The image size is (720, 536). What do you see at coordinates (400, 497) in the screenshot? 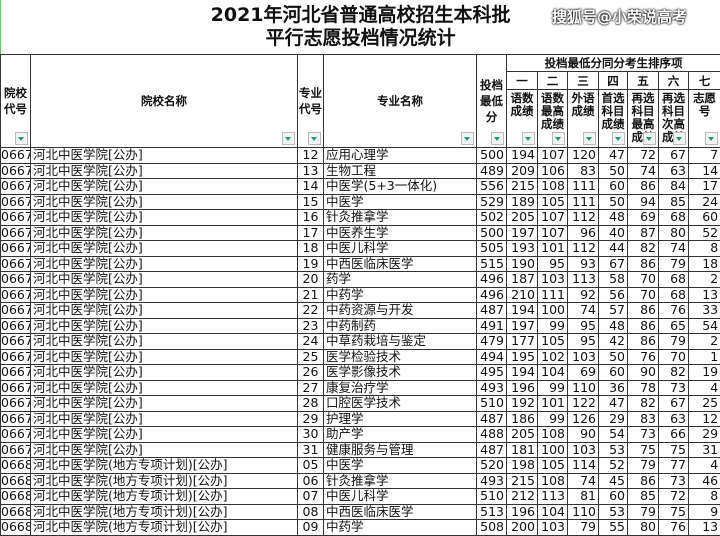
I see `cell-major-name: 中医儿科学` at bounding box center [400, 497].